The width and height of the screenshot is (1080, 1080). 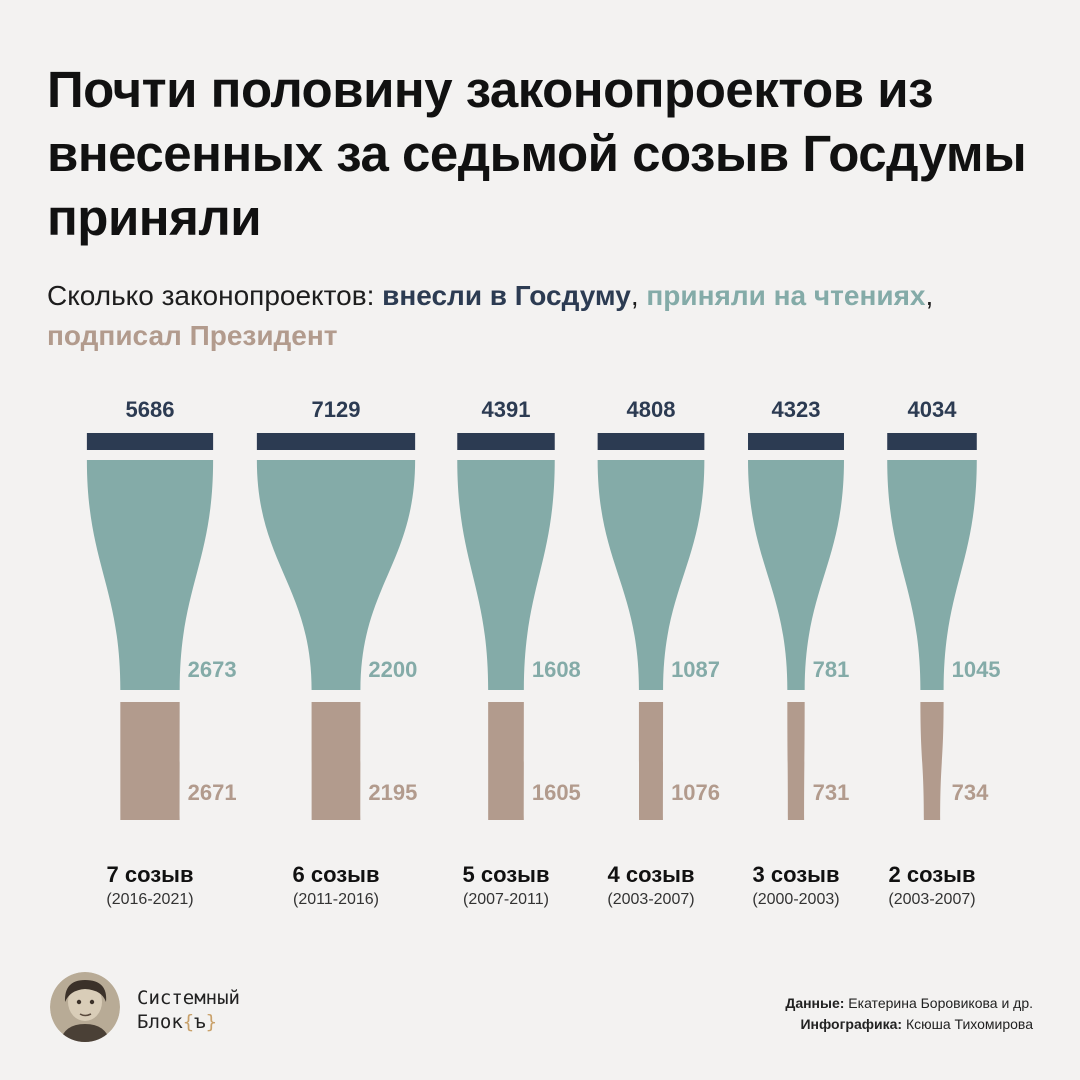 I want to click on label-adopted: 2200, so click(x=392, y=669).